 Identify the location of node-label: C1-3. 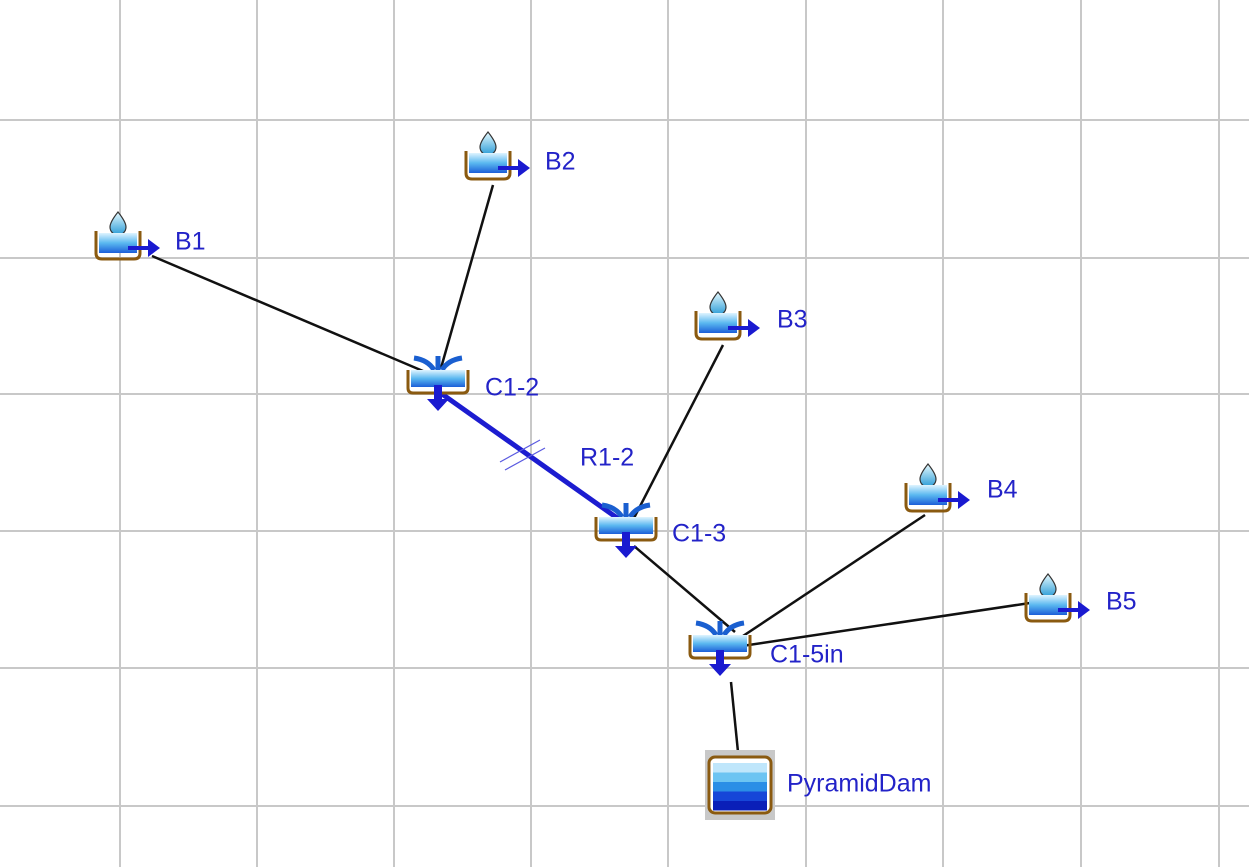
(699, 534).